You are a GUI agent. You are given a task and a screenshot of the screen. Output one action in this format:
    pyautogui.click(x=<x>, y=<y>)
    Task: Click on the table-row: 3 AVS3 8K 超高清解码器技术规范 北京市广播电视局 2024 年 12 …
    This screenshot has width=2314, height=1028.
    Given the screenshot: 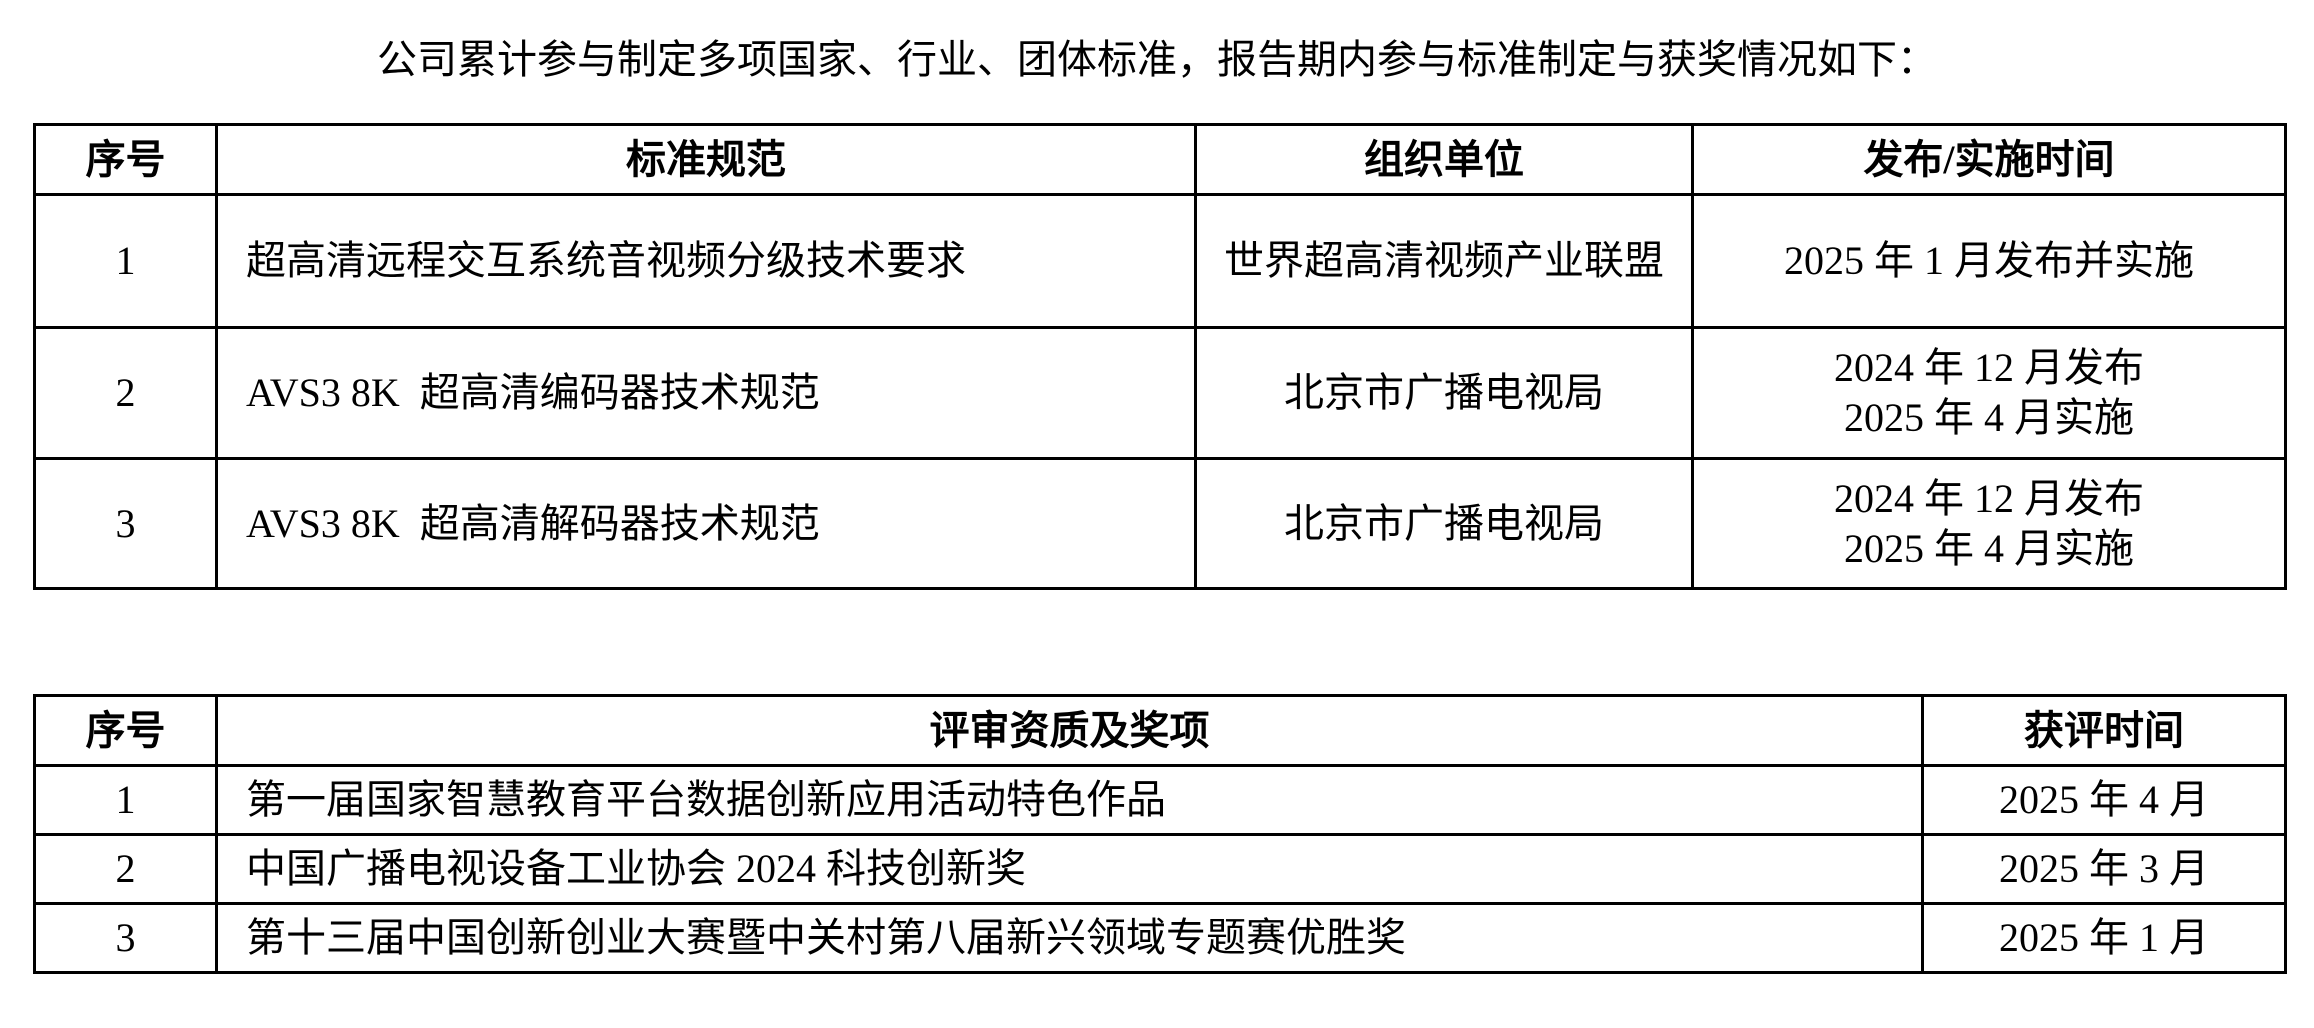 What is the action you would take?
    pyautogui.click(x=1160, y=523)
    